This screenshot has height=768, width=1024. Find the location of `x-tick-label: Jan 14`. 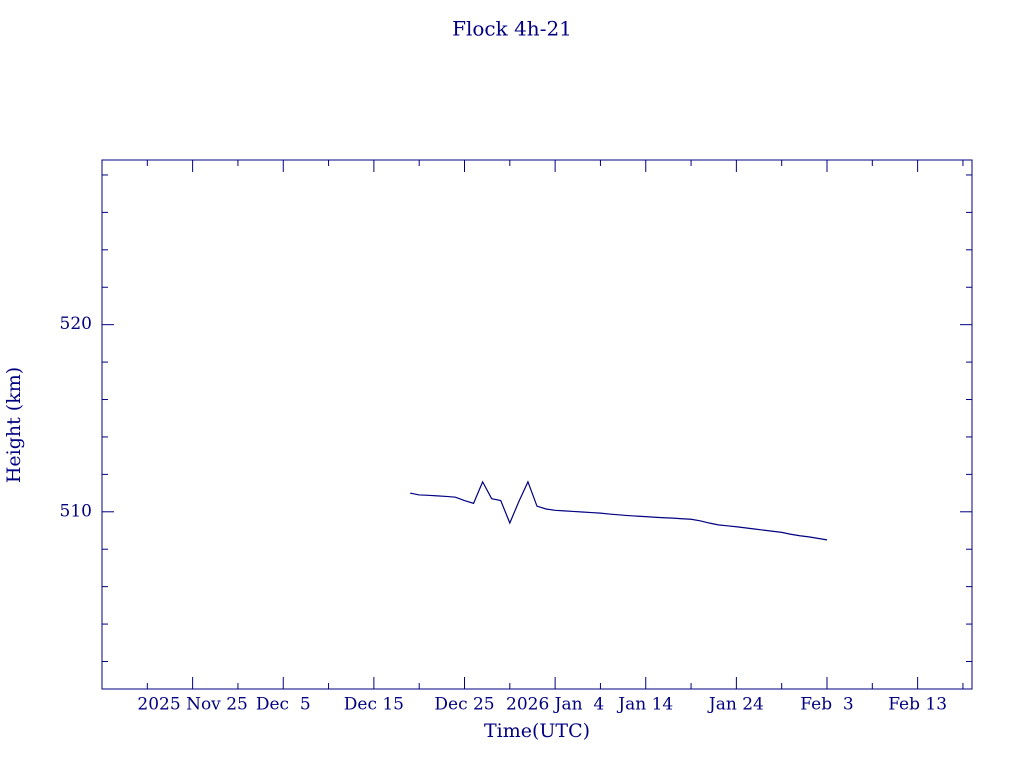

x-tick-label: Jan 14 is located at coordinates (644, 705).